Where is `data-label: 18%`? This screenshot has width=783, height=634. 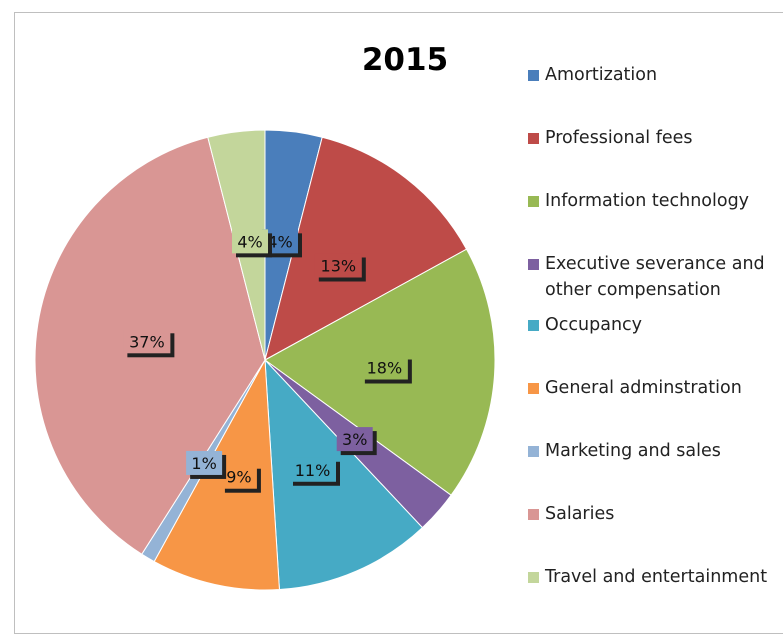 data-label: 18% is located at coordinates (386, 369).